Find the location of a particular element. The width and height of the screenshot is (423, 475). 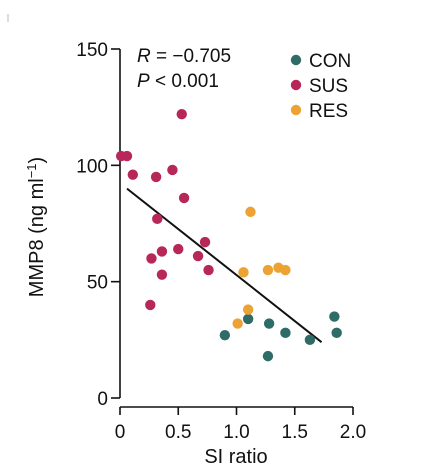

legend-marker-sus is located at coordinates (296, 85).